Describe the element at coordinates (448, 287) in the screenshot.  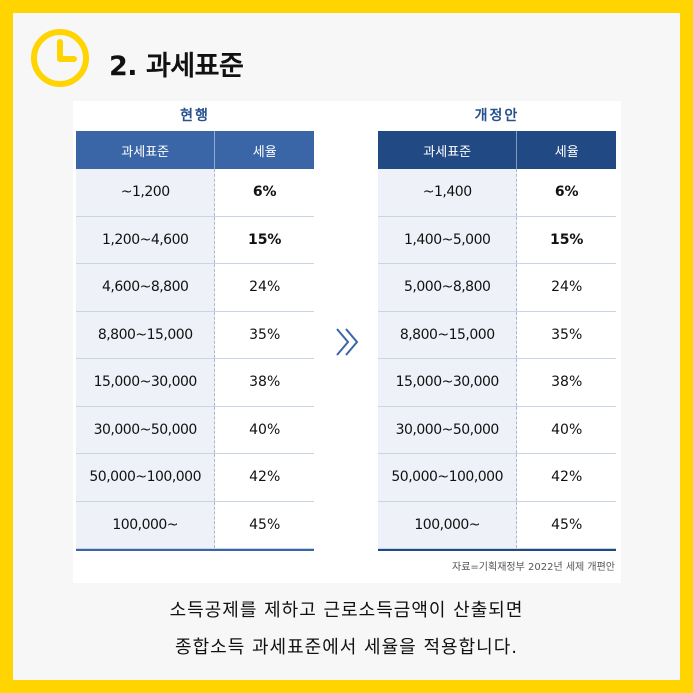
I see `bracket-cell: 5,000~8,800` at that location.